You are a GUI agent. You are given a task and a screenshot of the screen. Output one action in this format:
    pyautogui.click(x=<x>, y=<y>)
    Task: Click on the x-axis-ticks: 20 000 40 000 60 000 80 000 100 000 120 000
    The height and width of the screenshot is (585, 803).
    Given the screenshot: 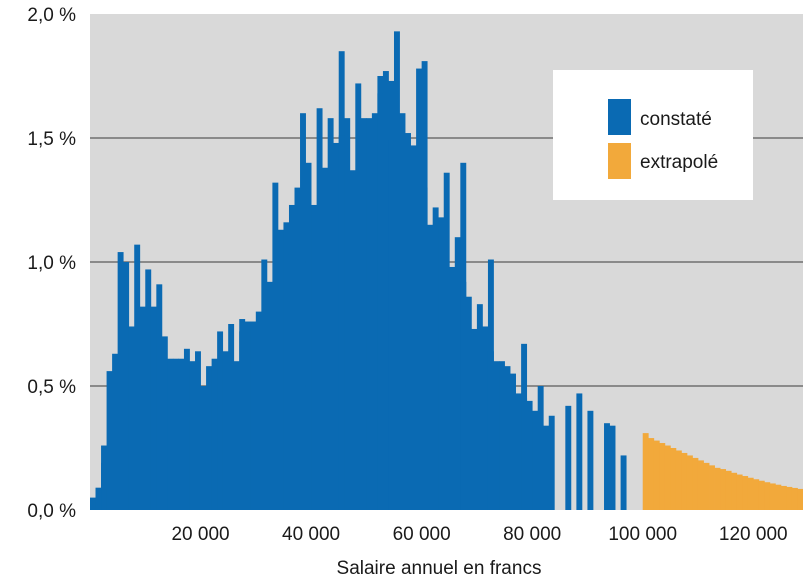 What is the action you would take?
    pyautogui.click(x=479, y=534)
    